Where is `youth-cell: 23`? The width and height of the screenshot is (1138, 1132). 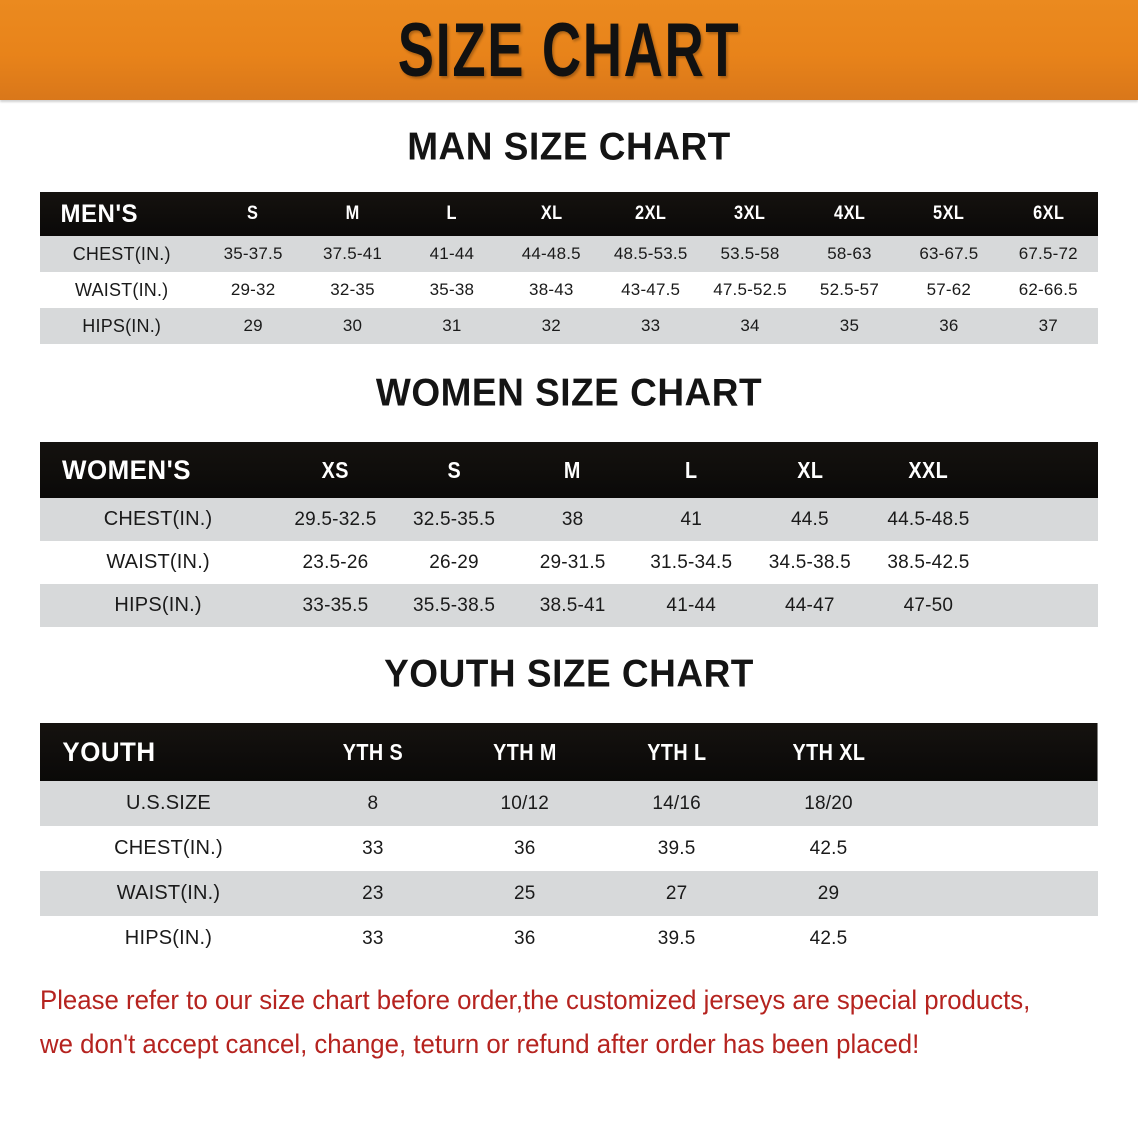 youth-cell: 23 is located at coordinates (373, 893).